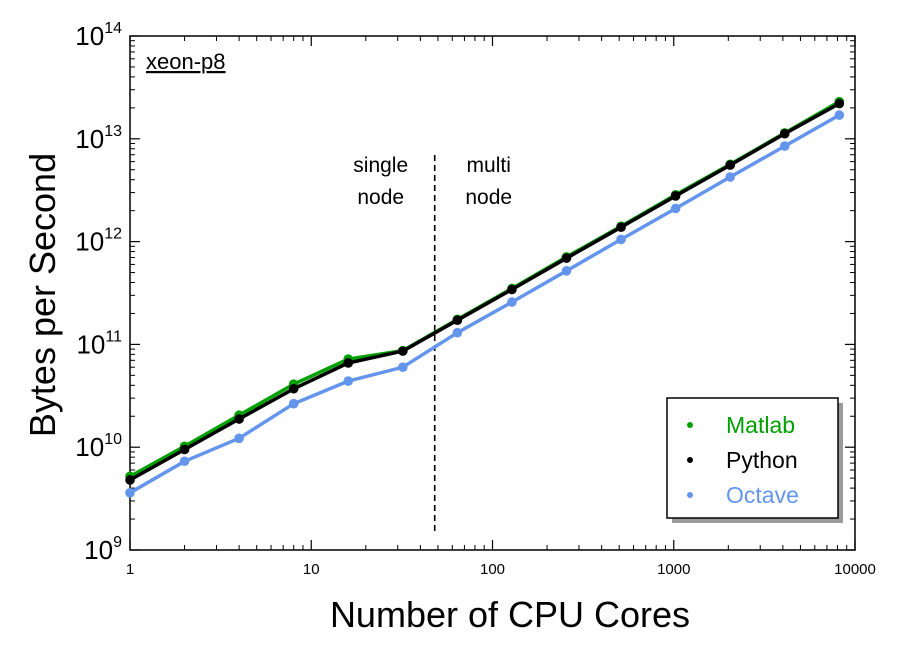 This screenshot has width=897, height=660. I want to click on y-axis-title: Bytes per Second, so click(42, 295).